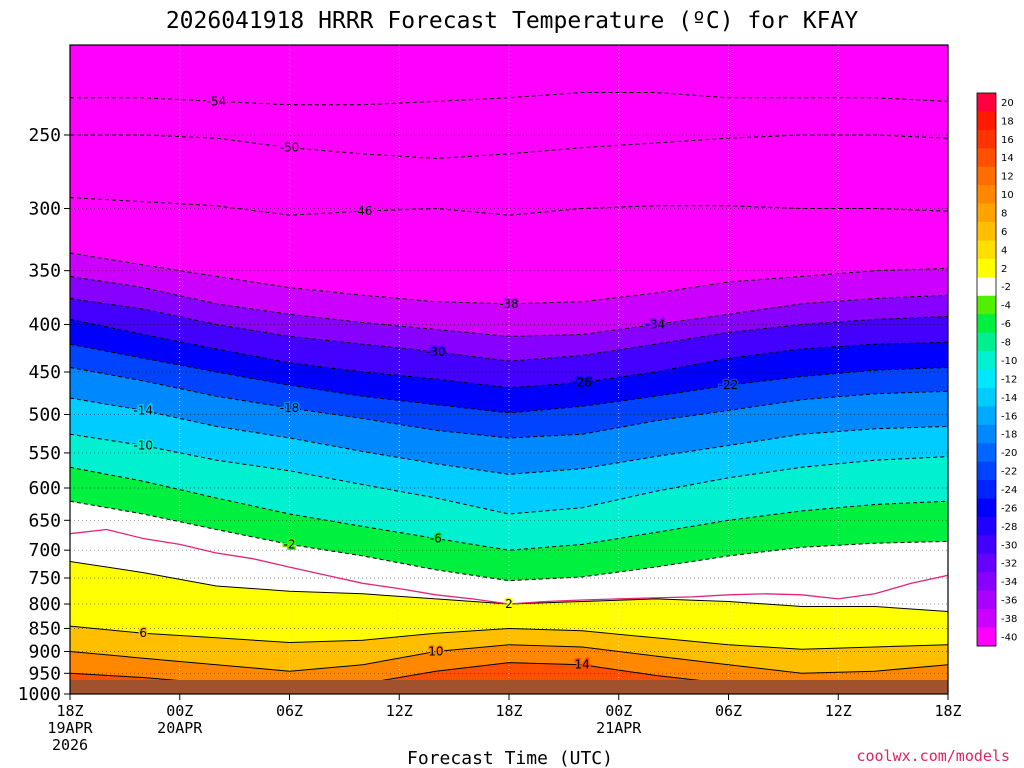  What do you see at coordinates (44, 271) in the screenshot?
I see `y-tick-label-350: 350` at bounding box center [44, 271].